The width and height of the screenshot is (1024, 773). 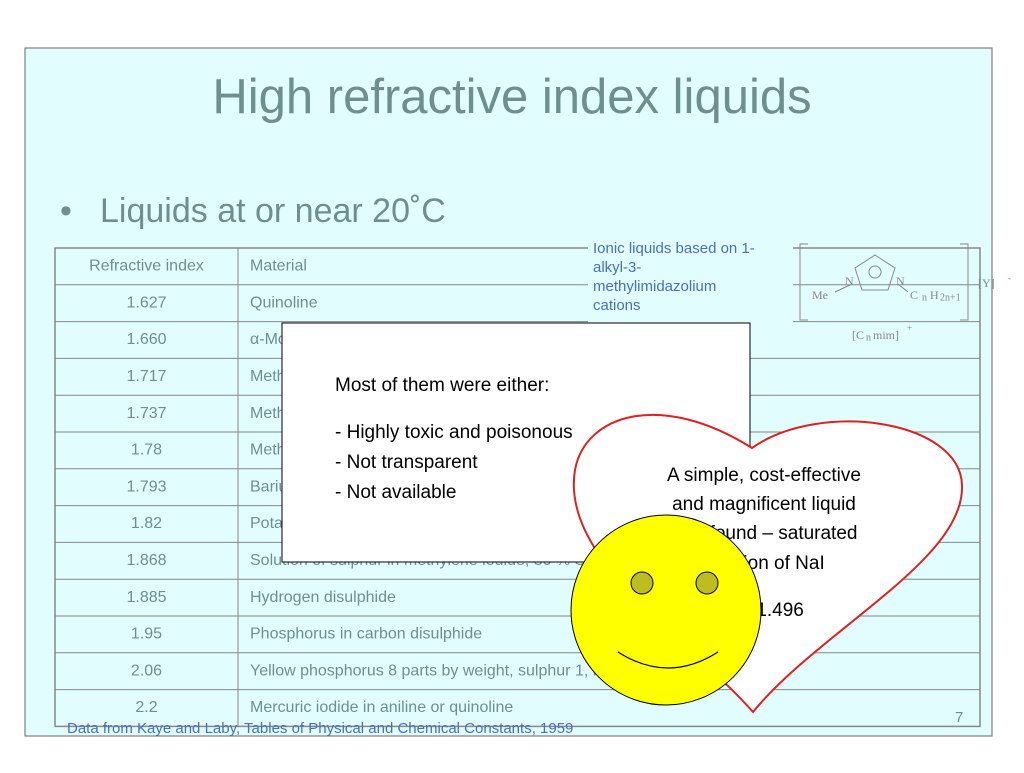 I want to click on ionic-note-line: methylimidazolium, so click(x=654, y=286).